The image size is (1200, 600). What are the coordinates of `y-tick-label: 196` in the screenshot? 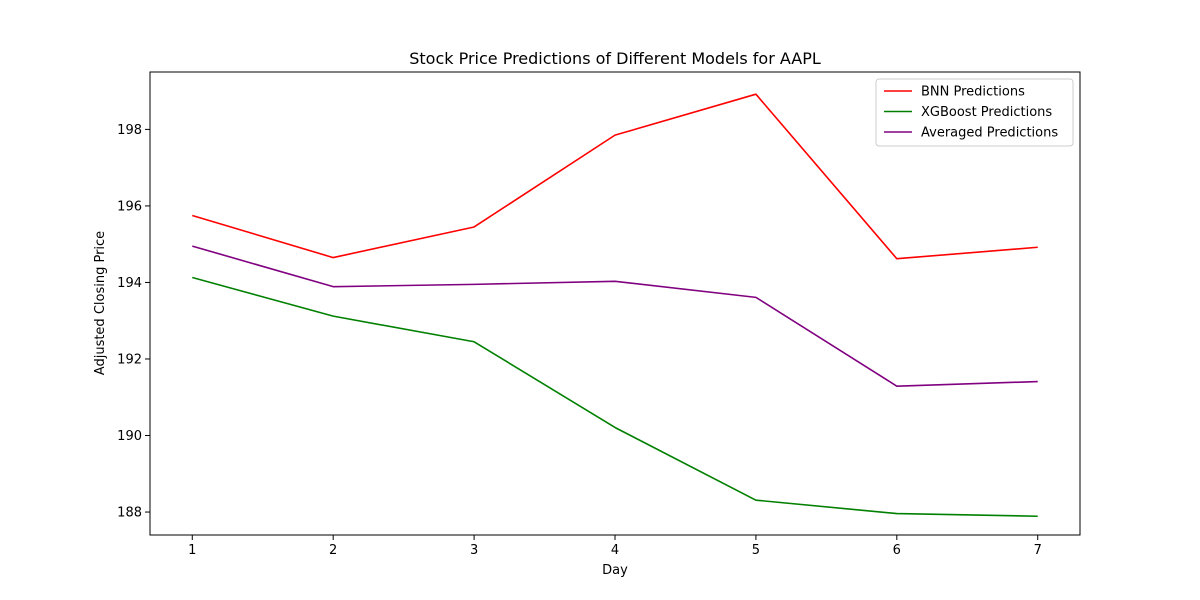 It's located at (129, 206).